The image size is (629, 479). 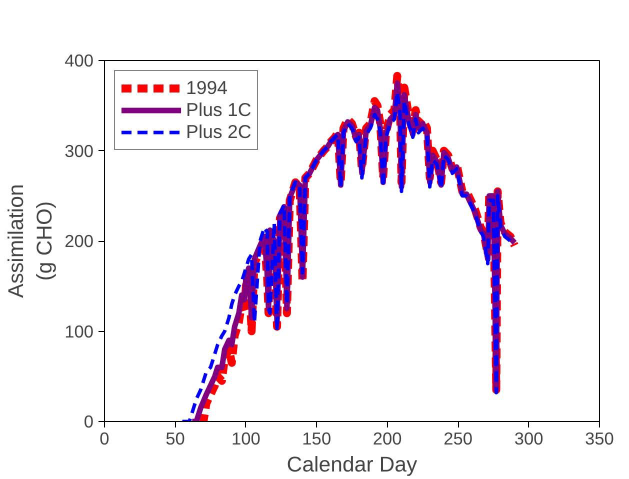 What do you see at coordinates (79, 150) in the screenshot?
I see `y-tick-label: 300` at bounding box center [79, 150].